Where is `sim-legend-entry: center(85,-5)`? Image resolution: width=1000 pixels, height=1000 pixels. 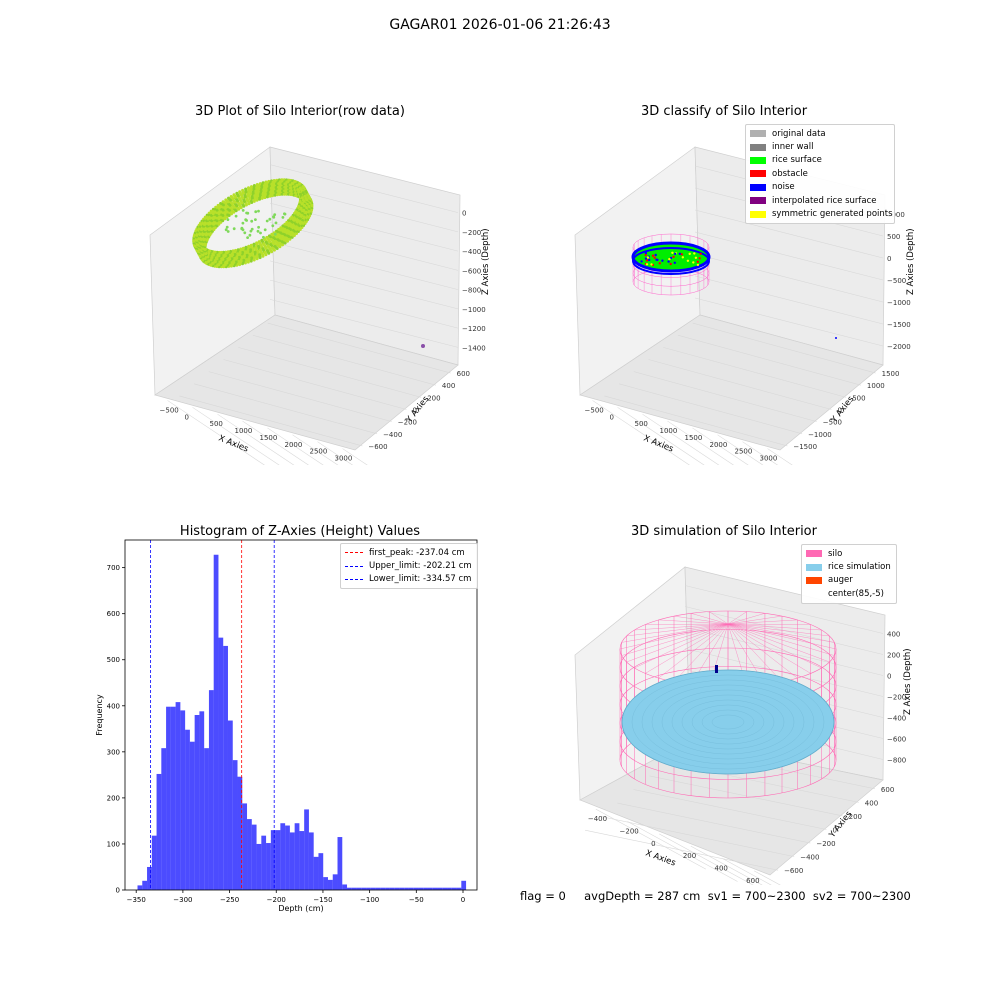 sim-legend-entry: center(85,-5) is located at coordinates (849, 593).